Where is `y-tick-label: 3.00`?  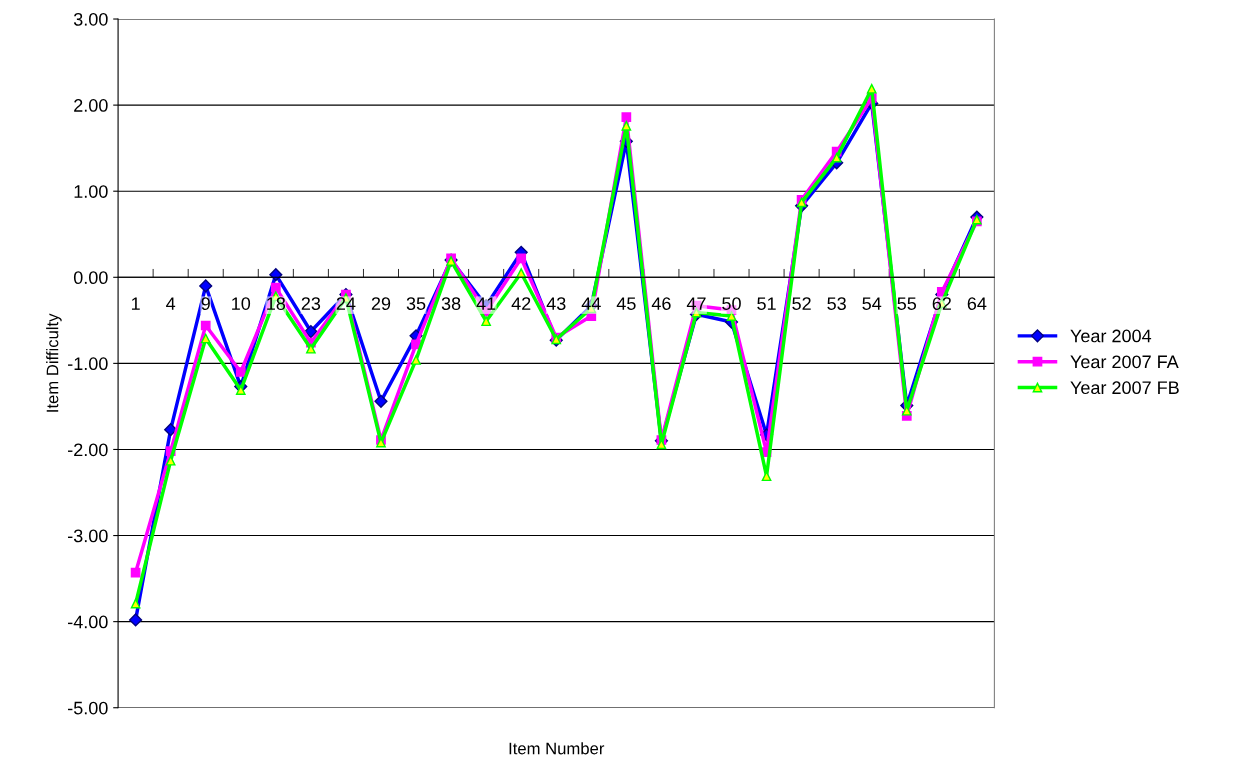 y-tick-label: 3.00 is located at coordinates (90, 19).